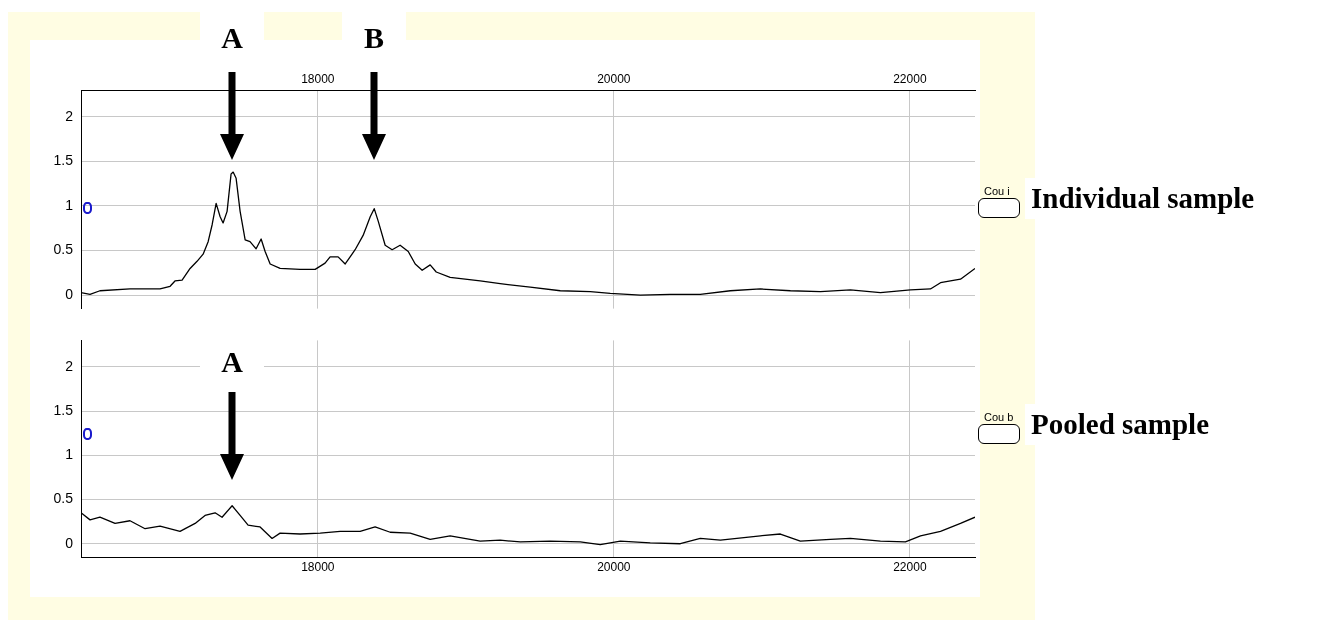 Image resolution: width=1323 pixels, height=628 pixels. Describe the element at coordinates (374, 38) in the screenshot. I see `text: B` at that location.